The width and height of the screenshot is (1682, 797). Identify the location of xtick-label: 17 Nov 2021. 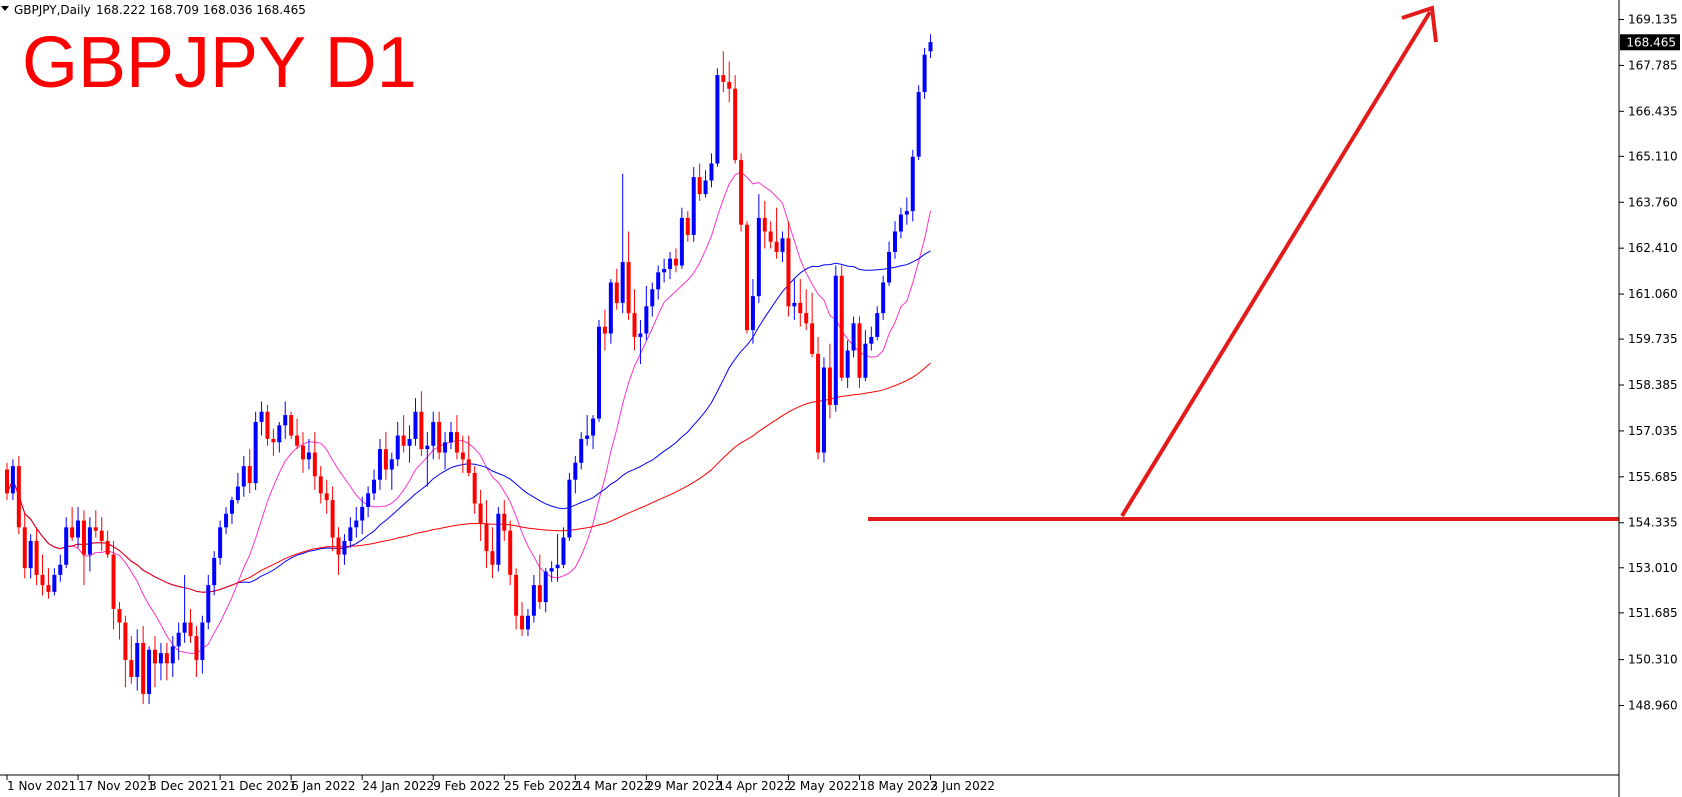
(116, 786).